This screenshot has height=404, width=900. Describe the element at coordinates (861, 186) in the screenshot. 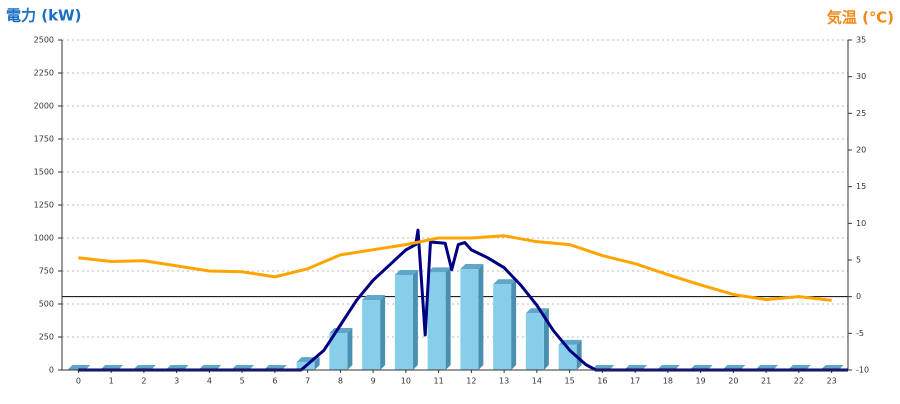

I see `y2-tick-label: 15` at that location.